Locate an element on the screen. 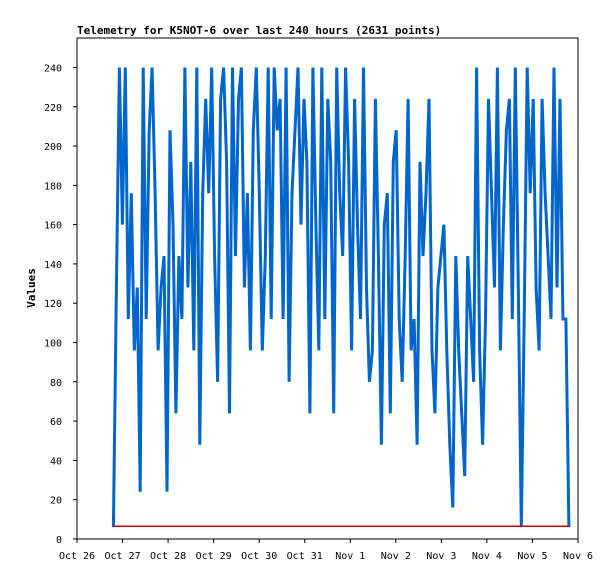  y-tick-label: 60 is located at coordinates (56, 422).